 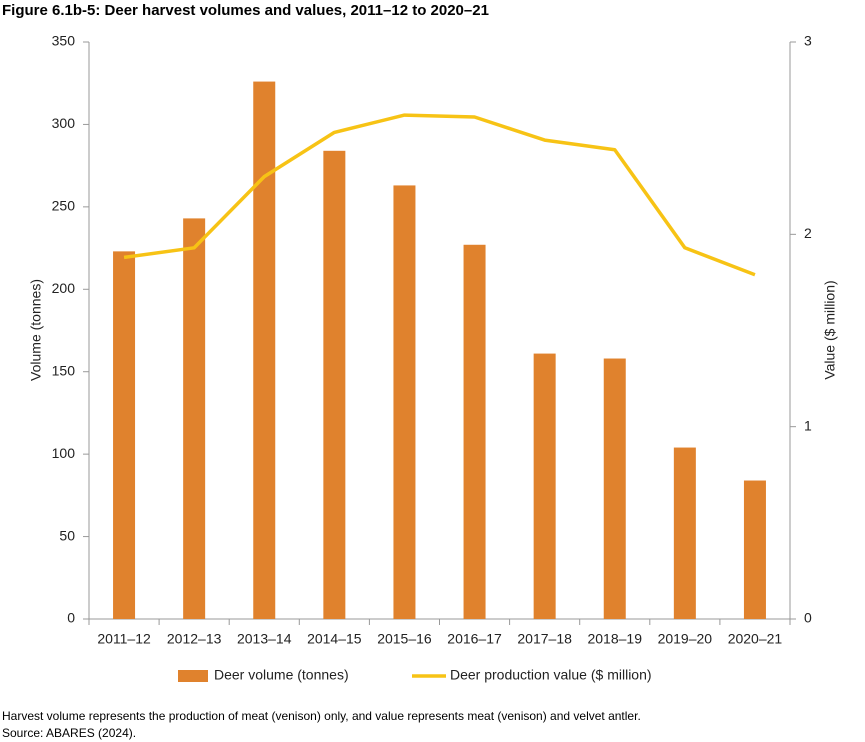 What do you see at coordinates (64, 123) in the screenshot?
I see `y-tick-label: 300` at bounding box center [64, 123].